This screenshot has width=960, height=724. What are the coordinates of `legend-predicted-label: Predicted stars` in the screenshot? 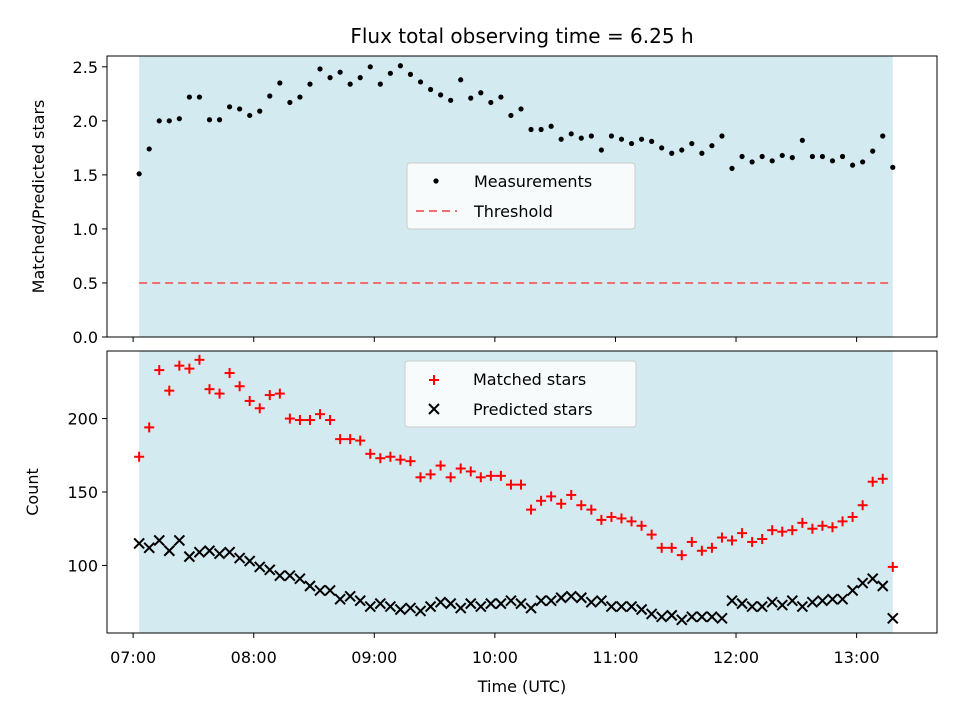 It's located at (533, 409).